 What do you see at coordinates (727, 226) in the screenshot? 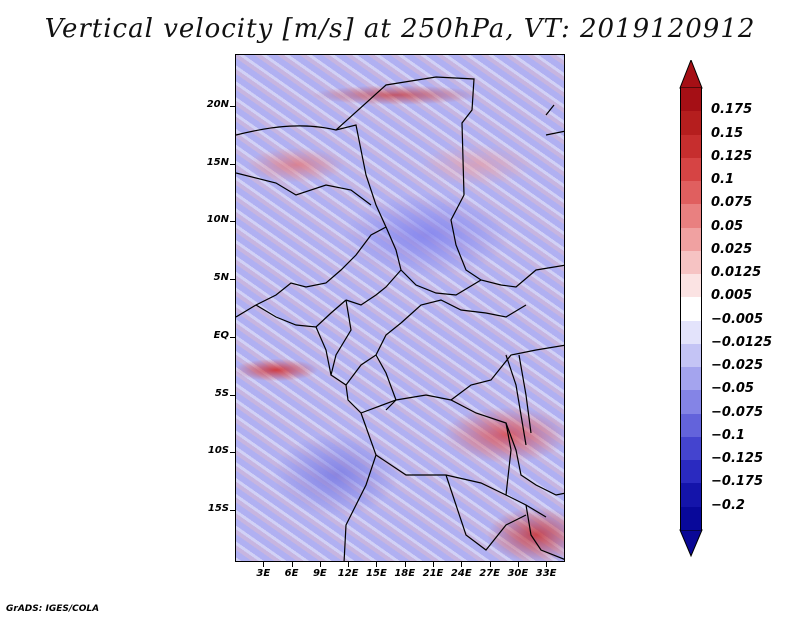
I see `colorbar-label: 0.05` at bounding box center [727, 226].